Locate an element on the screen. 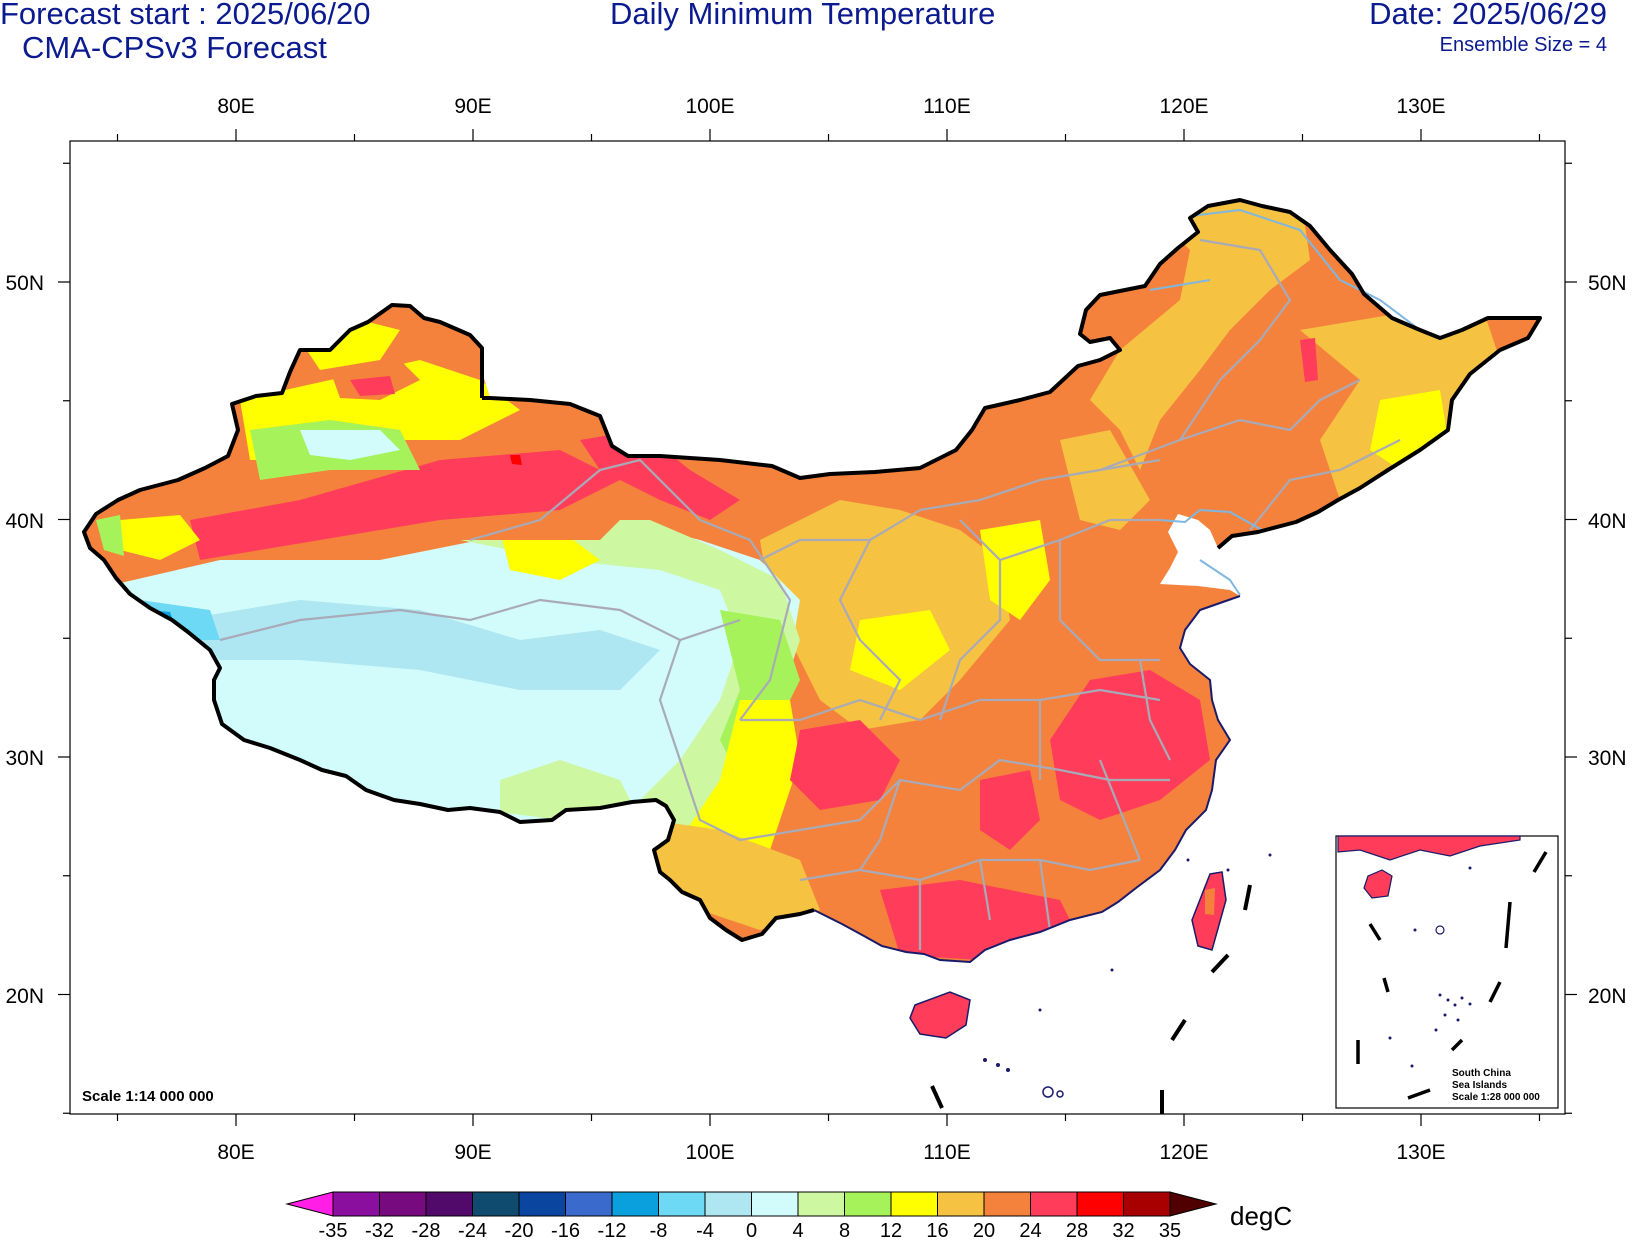 The image size is (1632, 1241). colorbar-label: 28 is located at coordinates (1077, 1230).